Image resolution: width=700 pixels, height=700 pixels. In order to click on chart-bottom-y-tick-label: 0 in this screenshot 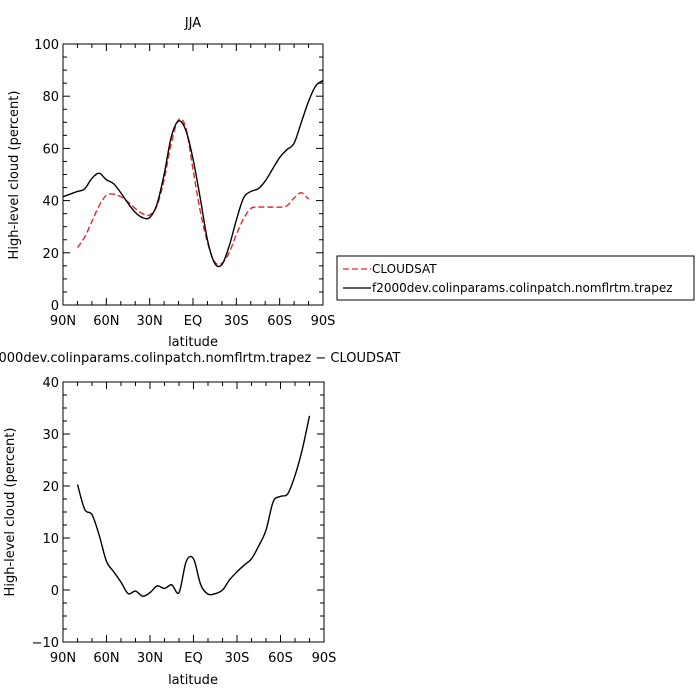, I will do `click(55, 591)`.